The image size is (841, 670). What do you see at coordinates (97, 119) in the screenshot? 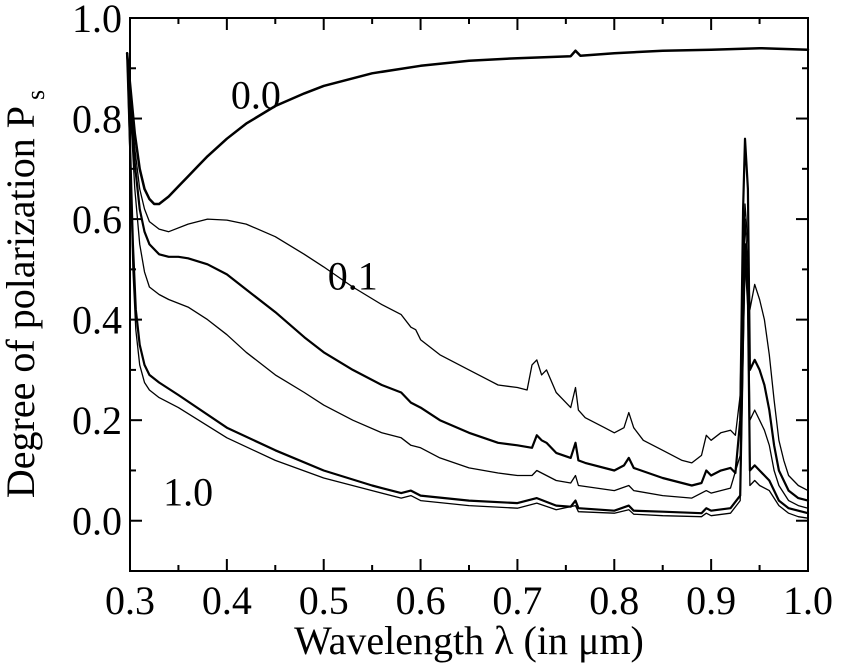
I see `y-tick-label: 0.8` at bounding box center [97, 119].